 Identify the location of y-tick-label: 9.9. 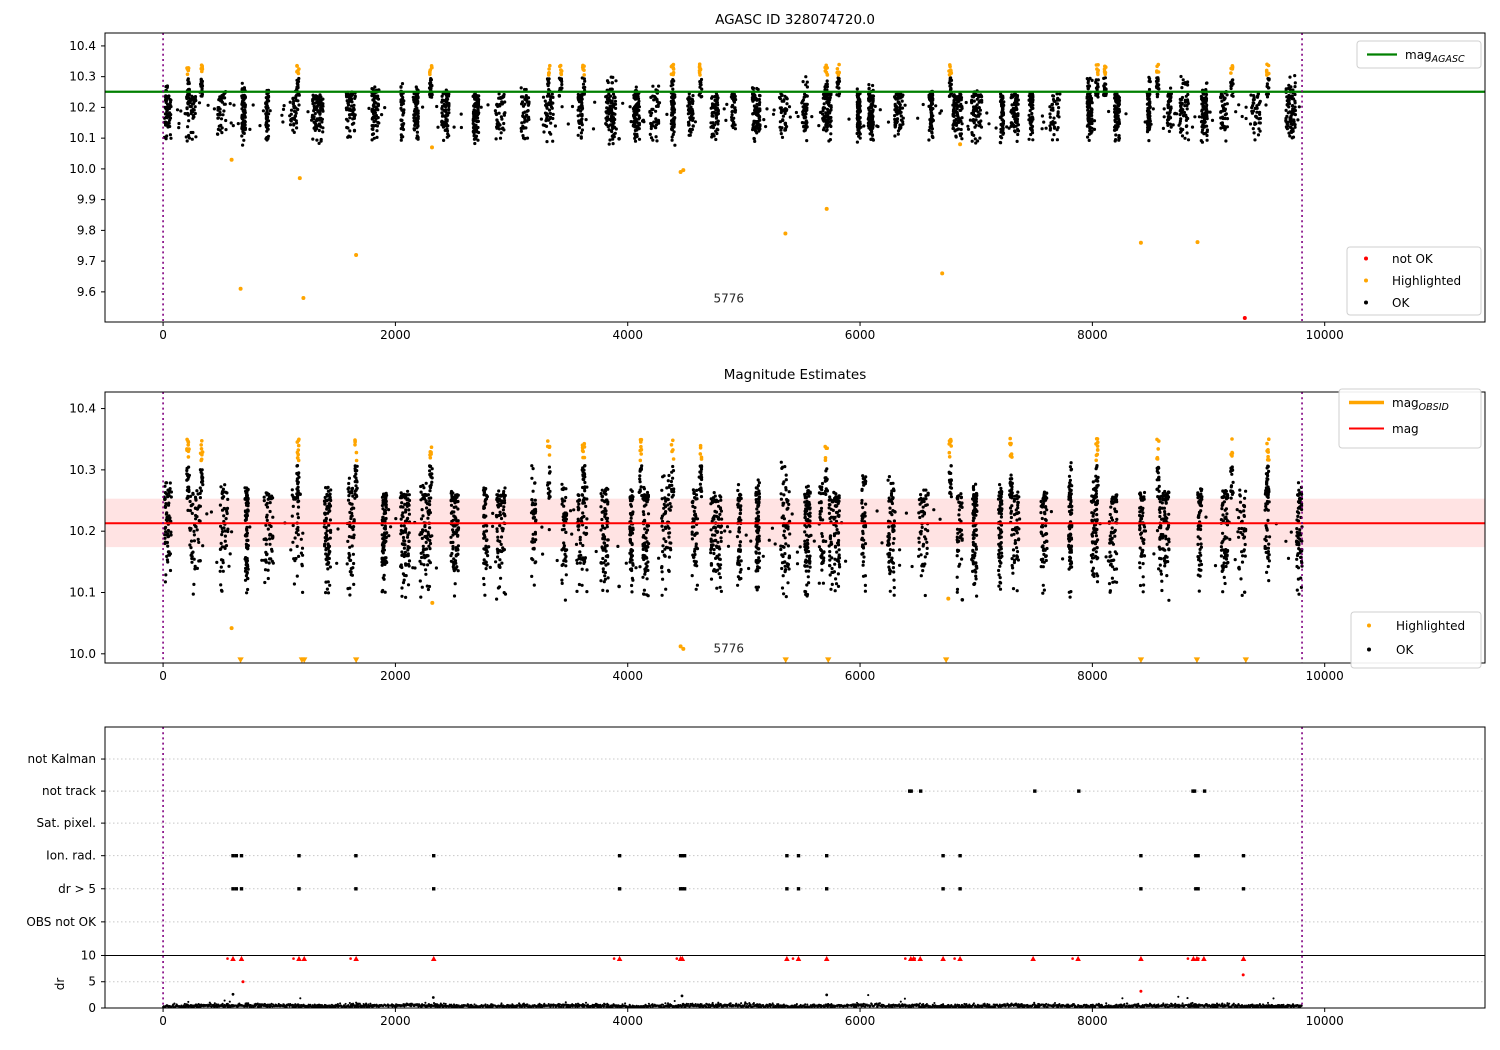
(86, 200).